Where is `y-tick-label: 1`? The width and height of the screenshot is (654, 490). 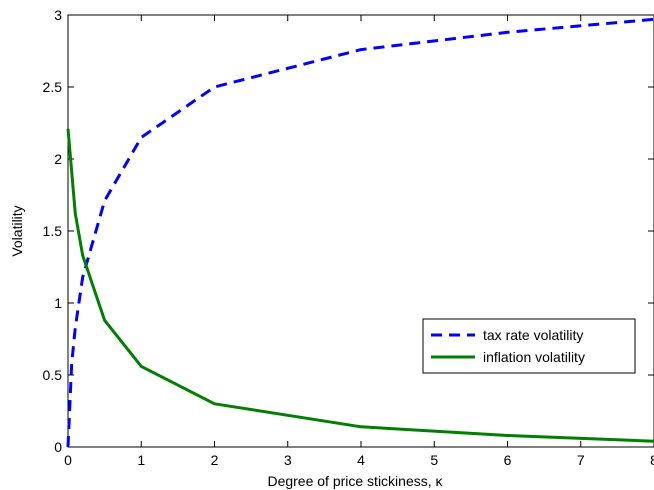
y-tick-label: 1 is located at coordinates (58, 303).